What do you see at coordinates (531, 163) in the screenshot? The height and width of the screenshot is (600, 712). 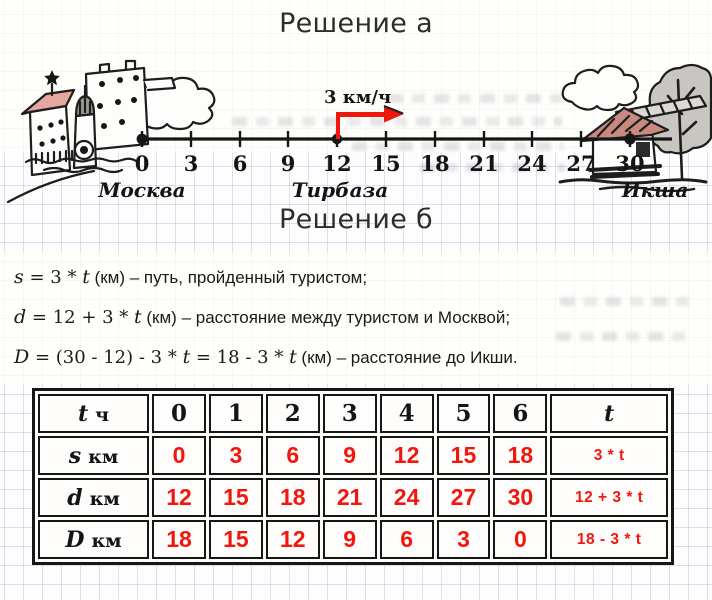 I see `tick-label: 24` at bounding box center [531, 163].